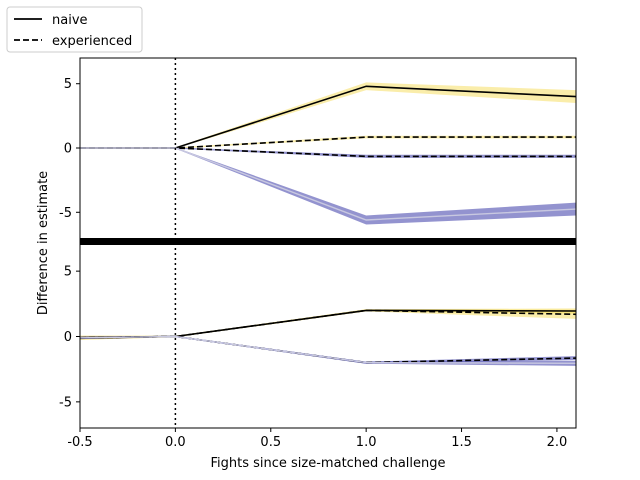  What do you see at coordinates (68, 84) in the screenshot?
I see `panel-1-y-tick-label: 5` at bounding box center [68, 84].